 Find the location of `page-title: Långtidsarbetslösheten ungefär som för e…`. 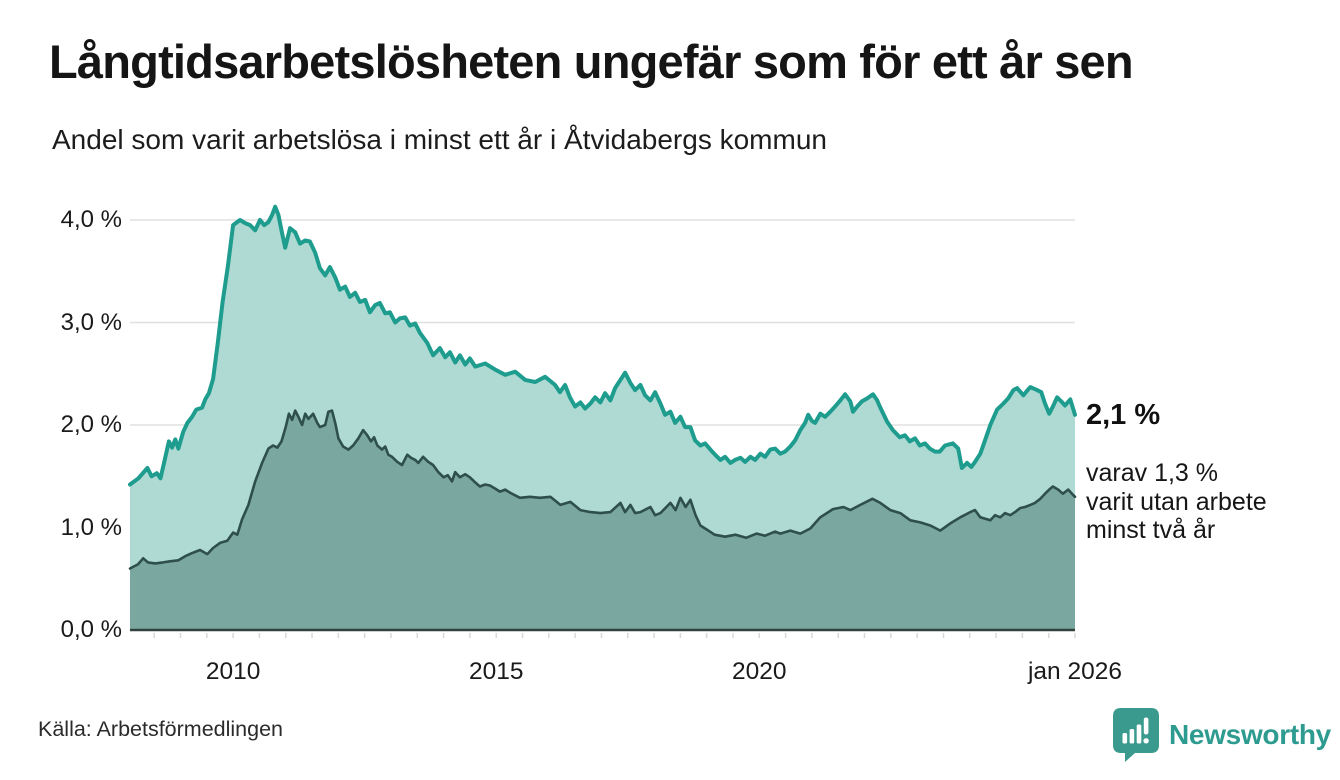

page-title: Långtidsarbetslösheten ungefär som för e… is located at coordinates (591, 61).